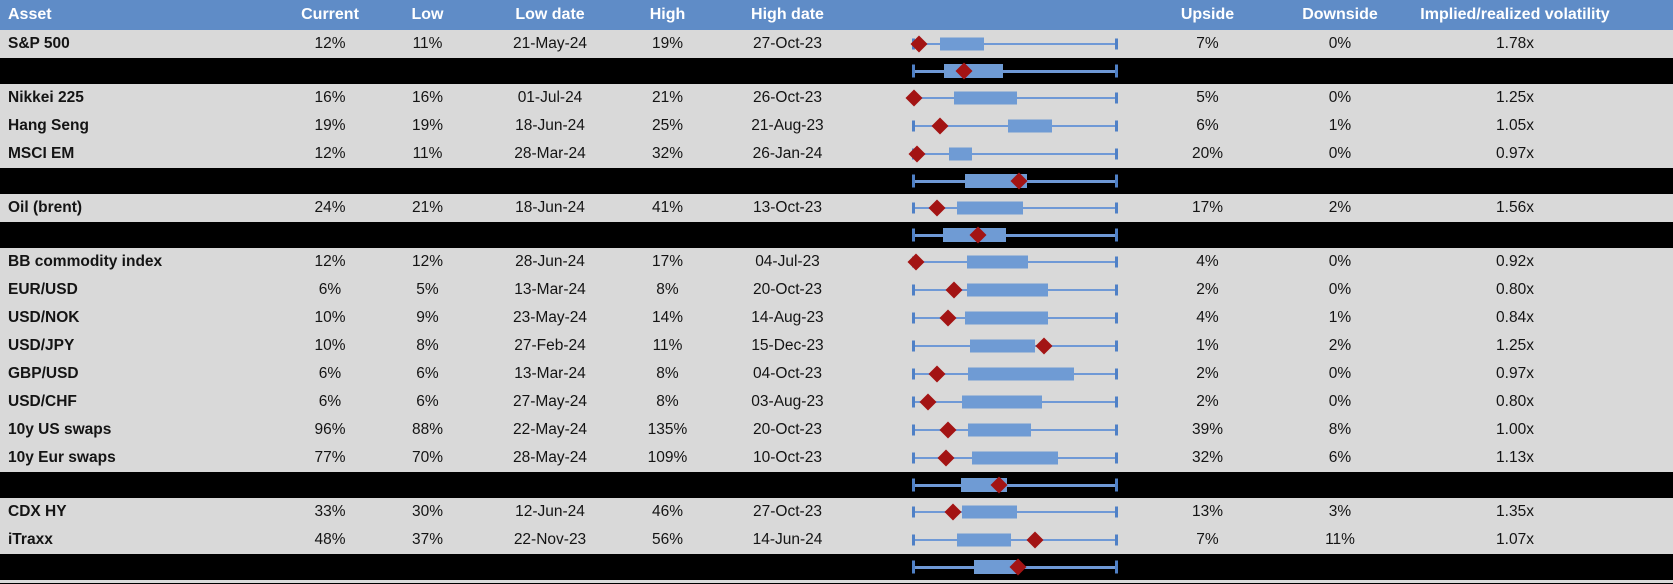 The width and height of the screenshot is (1673, 584). I want to click on downside-cell: 1%, so click(1340, 317).